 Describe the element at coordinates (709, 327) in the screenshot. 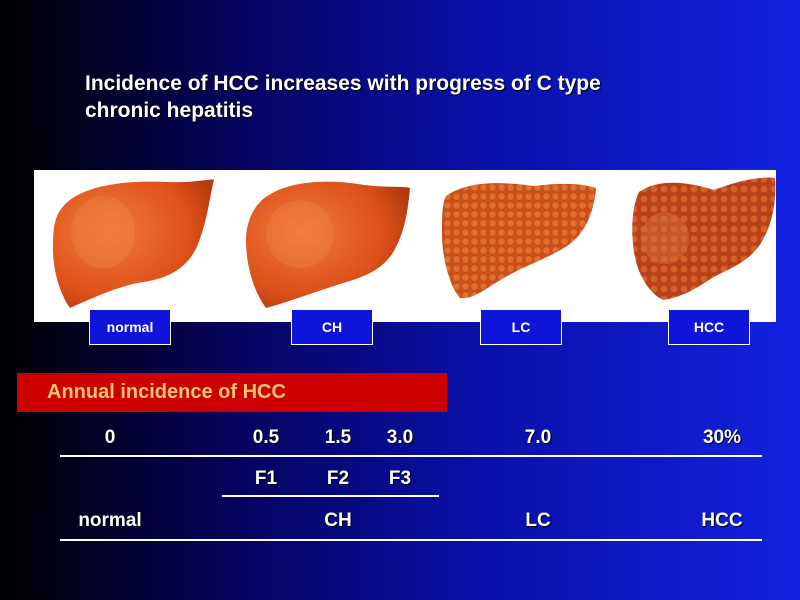

I see `stage-label-hcc: HCC` at that location.